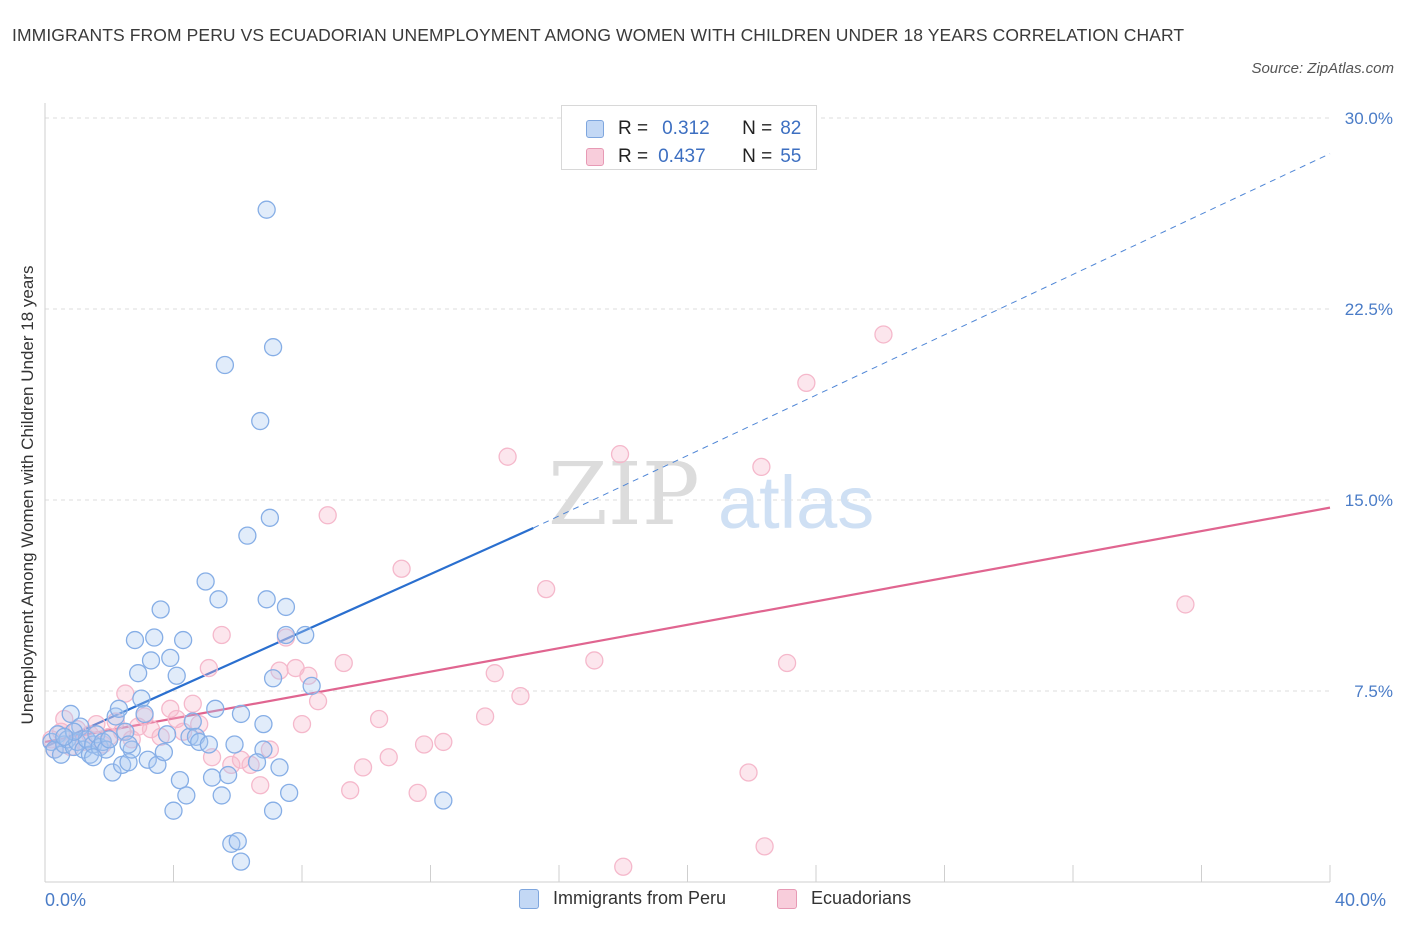 Image resolution: width=1406 pixels, height=930 pixels. I want to click on bottom-legend-label-ecuador: Ecuadorians, so click(861, 898).